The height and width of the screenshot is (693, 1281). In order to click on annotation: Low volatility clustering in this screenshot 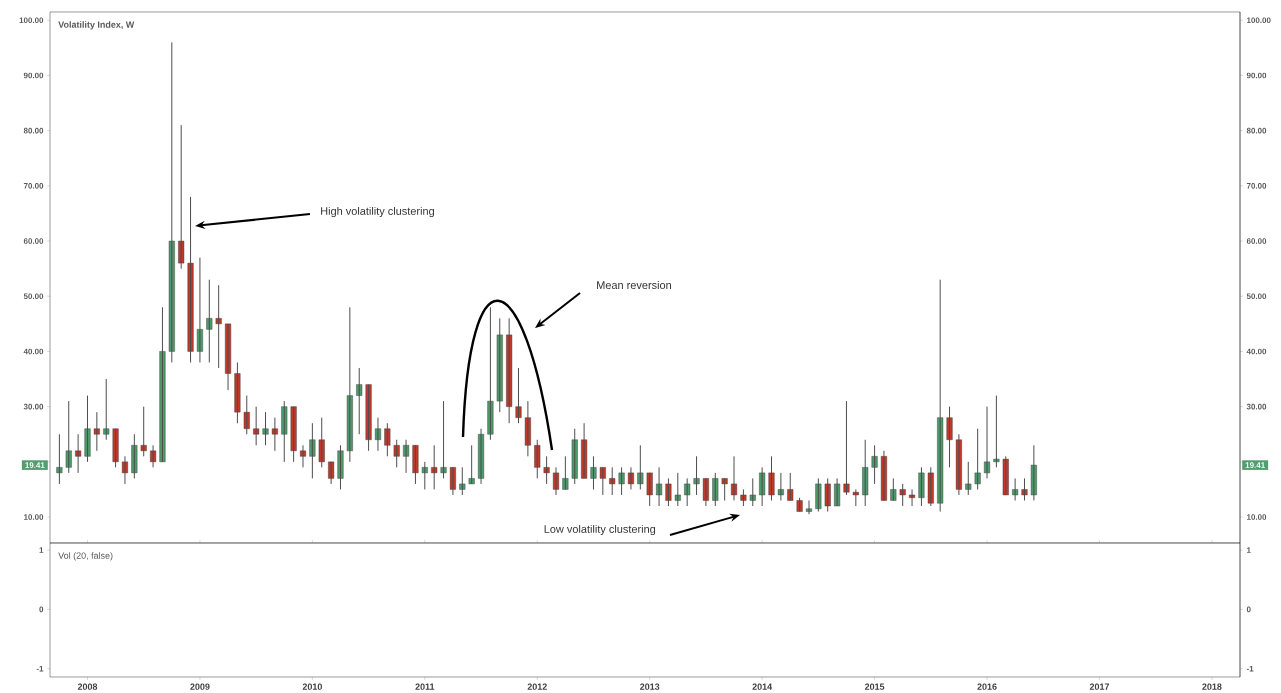, I will do `click(600, 529)`.